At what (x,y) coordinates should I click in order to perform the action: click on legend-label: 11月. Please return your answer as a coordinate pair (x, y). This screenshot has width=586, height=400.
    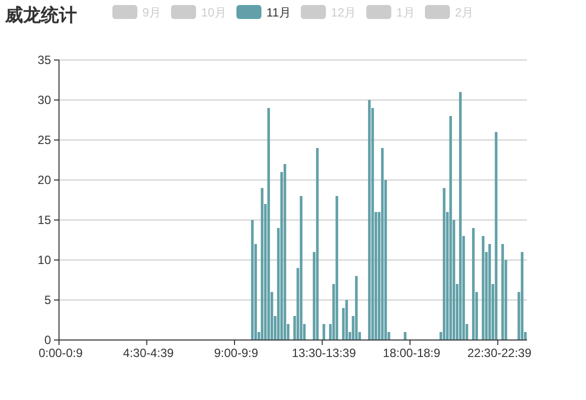
    Looking at the image, I should click on (278, 13).